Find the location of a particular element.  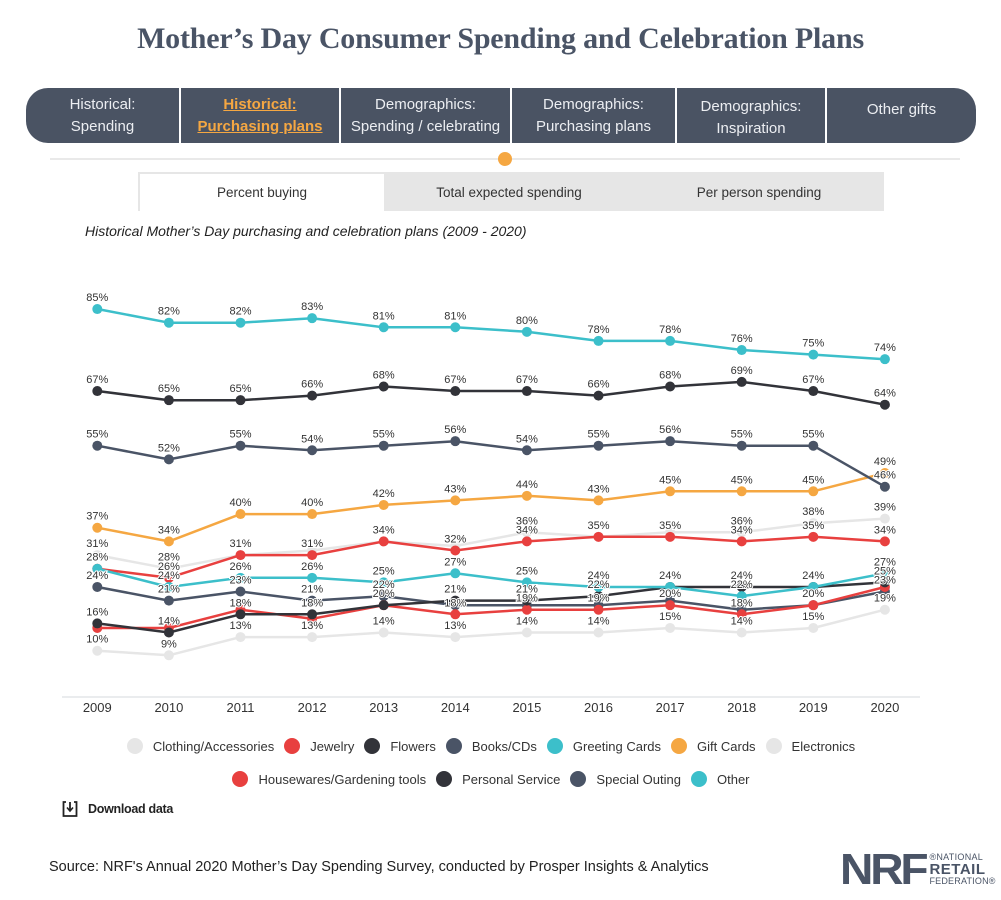

x-tick-label: 2012 is located at coordinates (312, 707).